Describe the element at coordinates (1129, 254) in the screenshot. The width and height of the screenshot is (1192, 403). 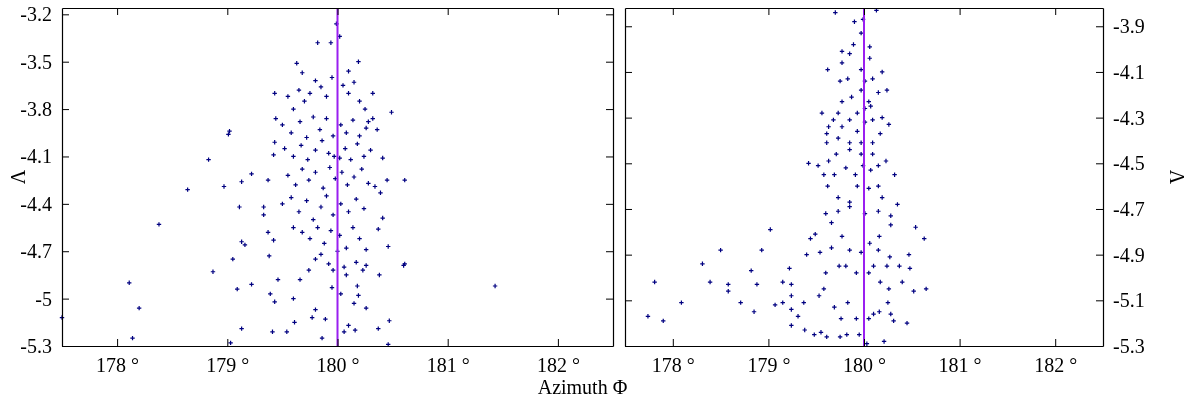
I see `y-tick-label: -4.9` at that location.